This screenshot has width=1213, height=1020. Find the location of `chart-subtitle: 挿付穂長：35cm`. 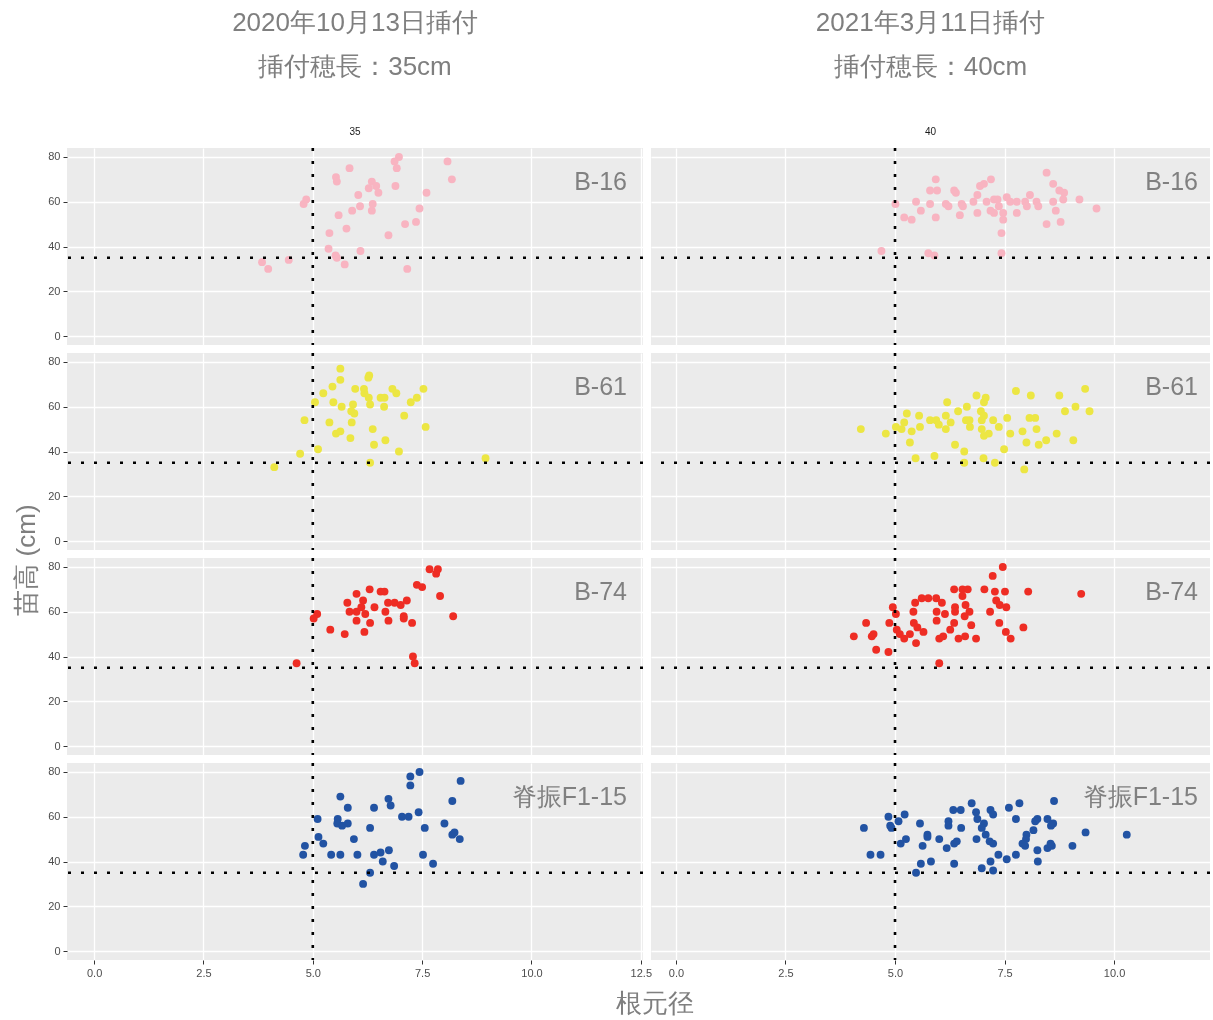

chart-subtitle: 挿付穂長：35cm is located at coordinates (355, 66).